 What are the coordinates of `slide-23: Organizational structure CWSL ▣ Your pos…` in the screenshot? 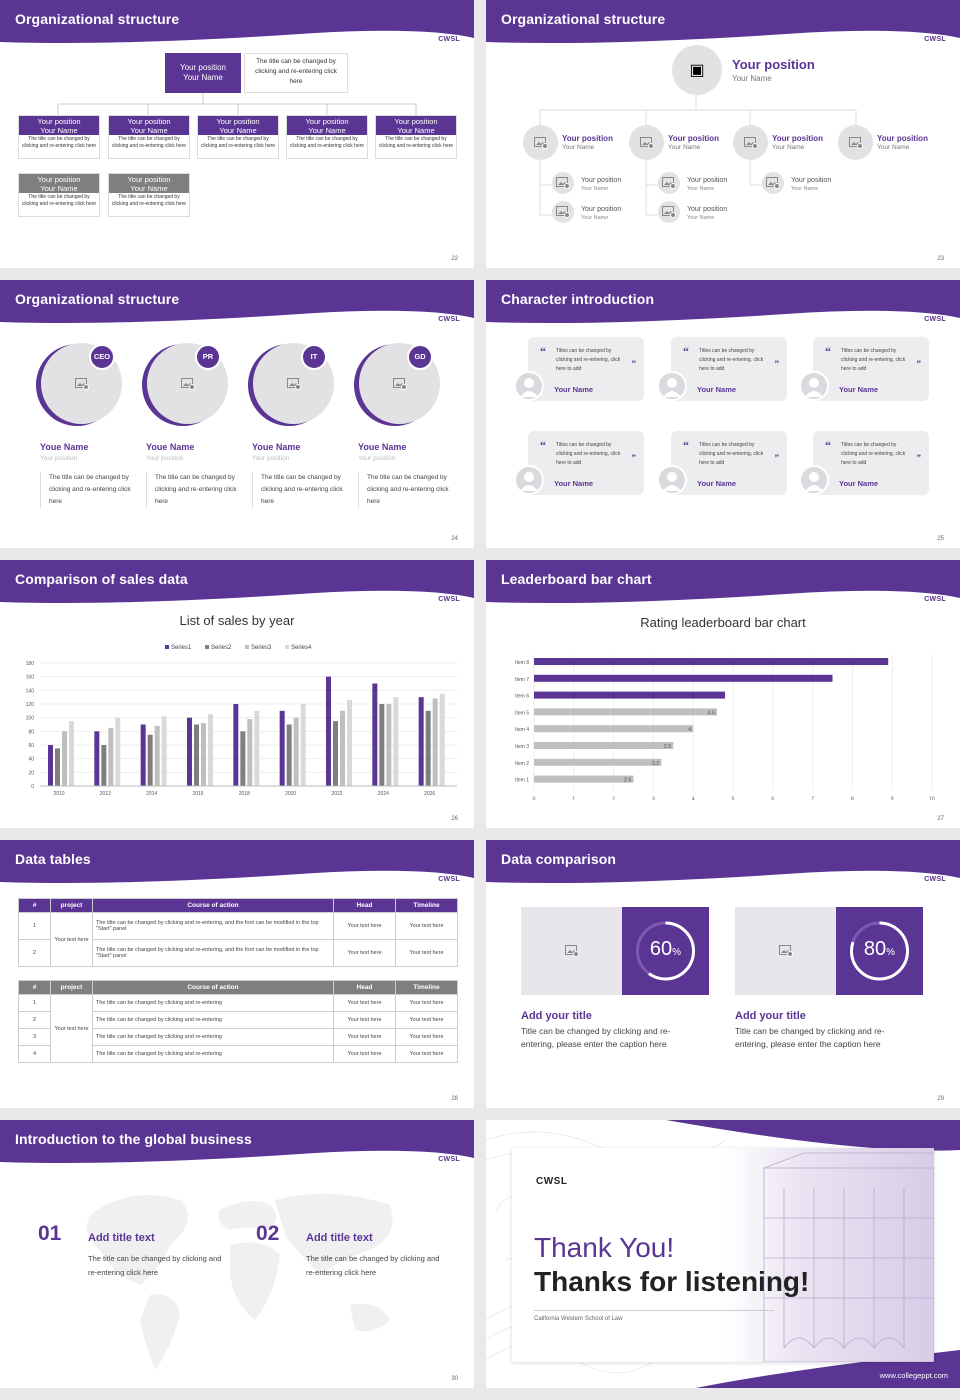 It's located at (723, 134).